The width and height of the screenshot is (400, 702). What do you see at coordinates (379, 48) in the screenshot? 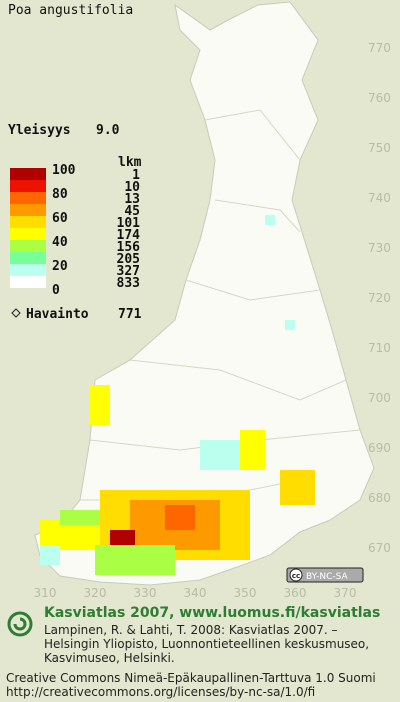
I see `y-grid-label: 770` at bounding box center [379, 48].